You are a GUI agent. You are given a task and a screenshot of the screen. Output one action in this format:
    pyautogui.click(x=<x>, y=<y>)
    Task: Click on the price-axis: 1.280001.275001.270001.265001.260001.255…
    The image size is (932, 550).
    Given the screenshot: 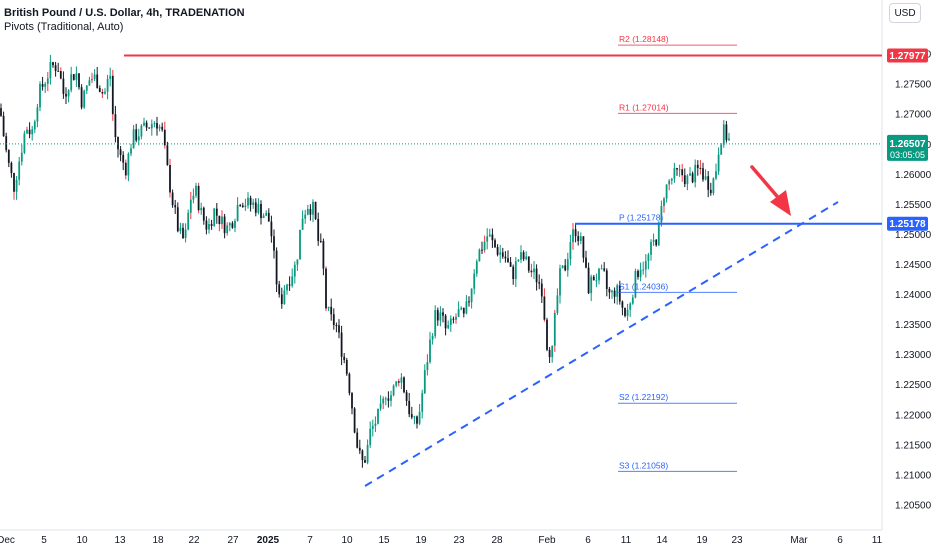 What is the action you would take?
    pyautogui.click(x=913, y=281)
    